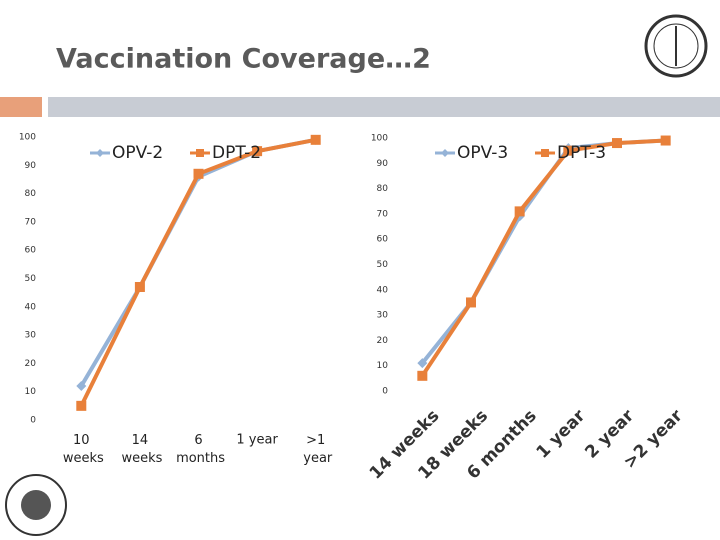  Describe the element at coordinates (482, 153) in the screenshot. I see `legend-label: OPV-3` at that location.